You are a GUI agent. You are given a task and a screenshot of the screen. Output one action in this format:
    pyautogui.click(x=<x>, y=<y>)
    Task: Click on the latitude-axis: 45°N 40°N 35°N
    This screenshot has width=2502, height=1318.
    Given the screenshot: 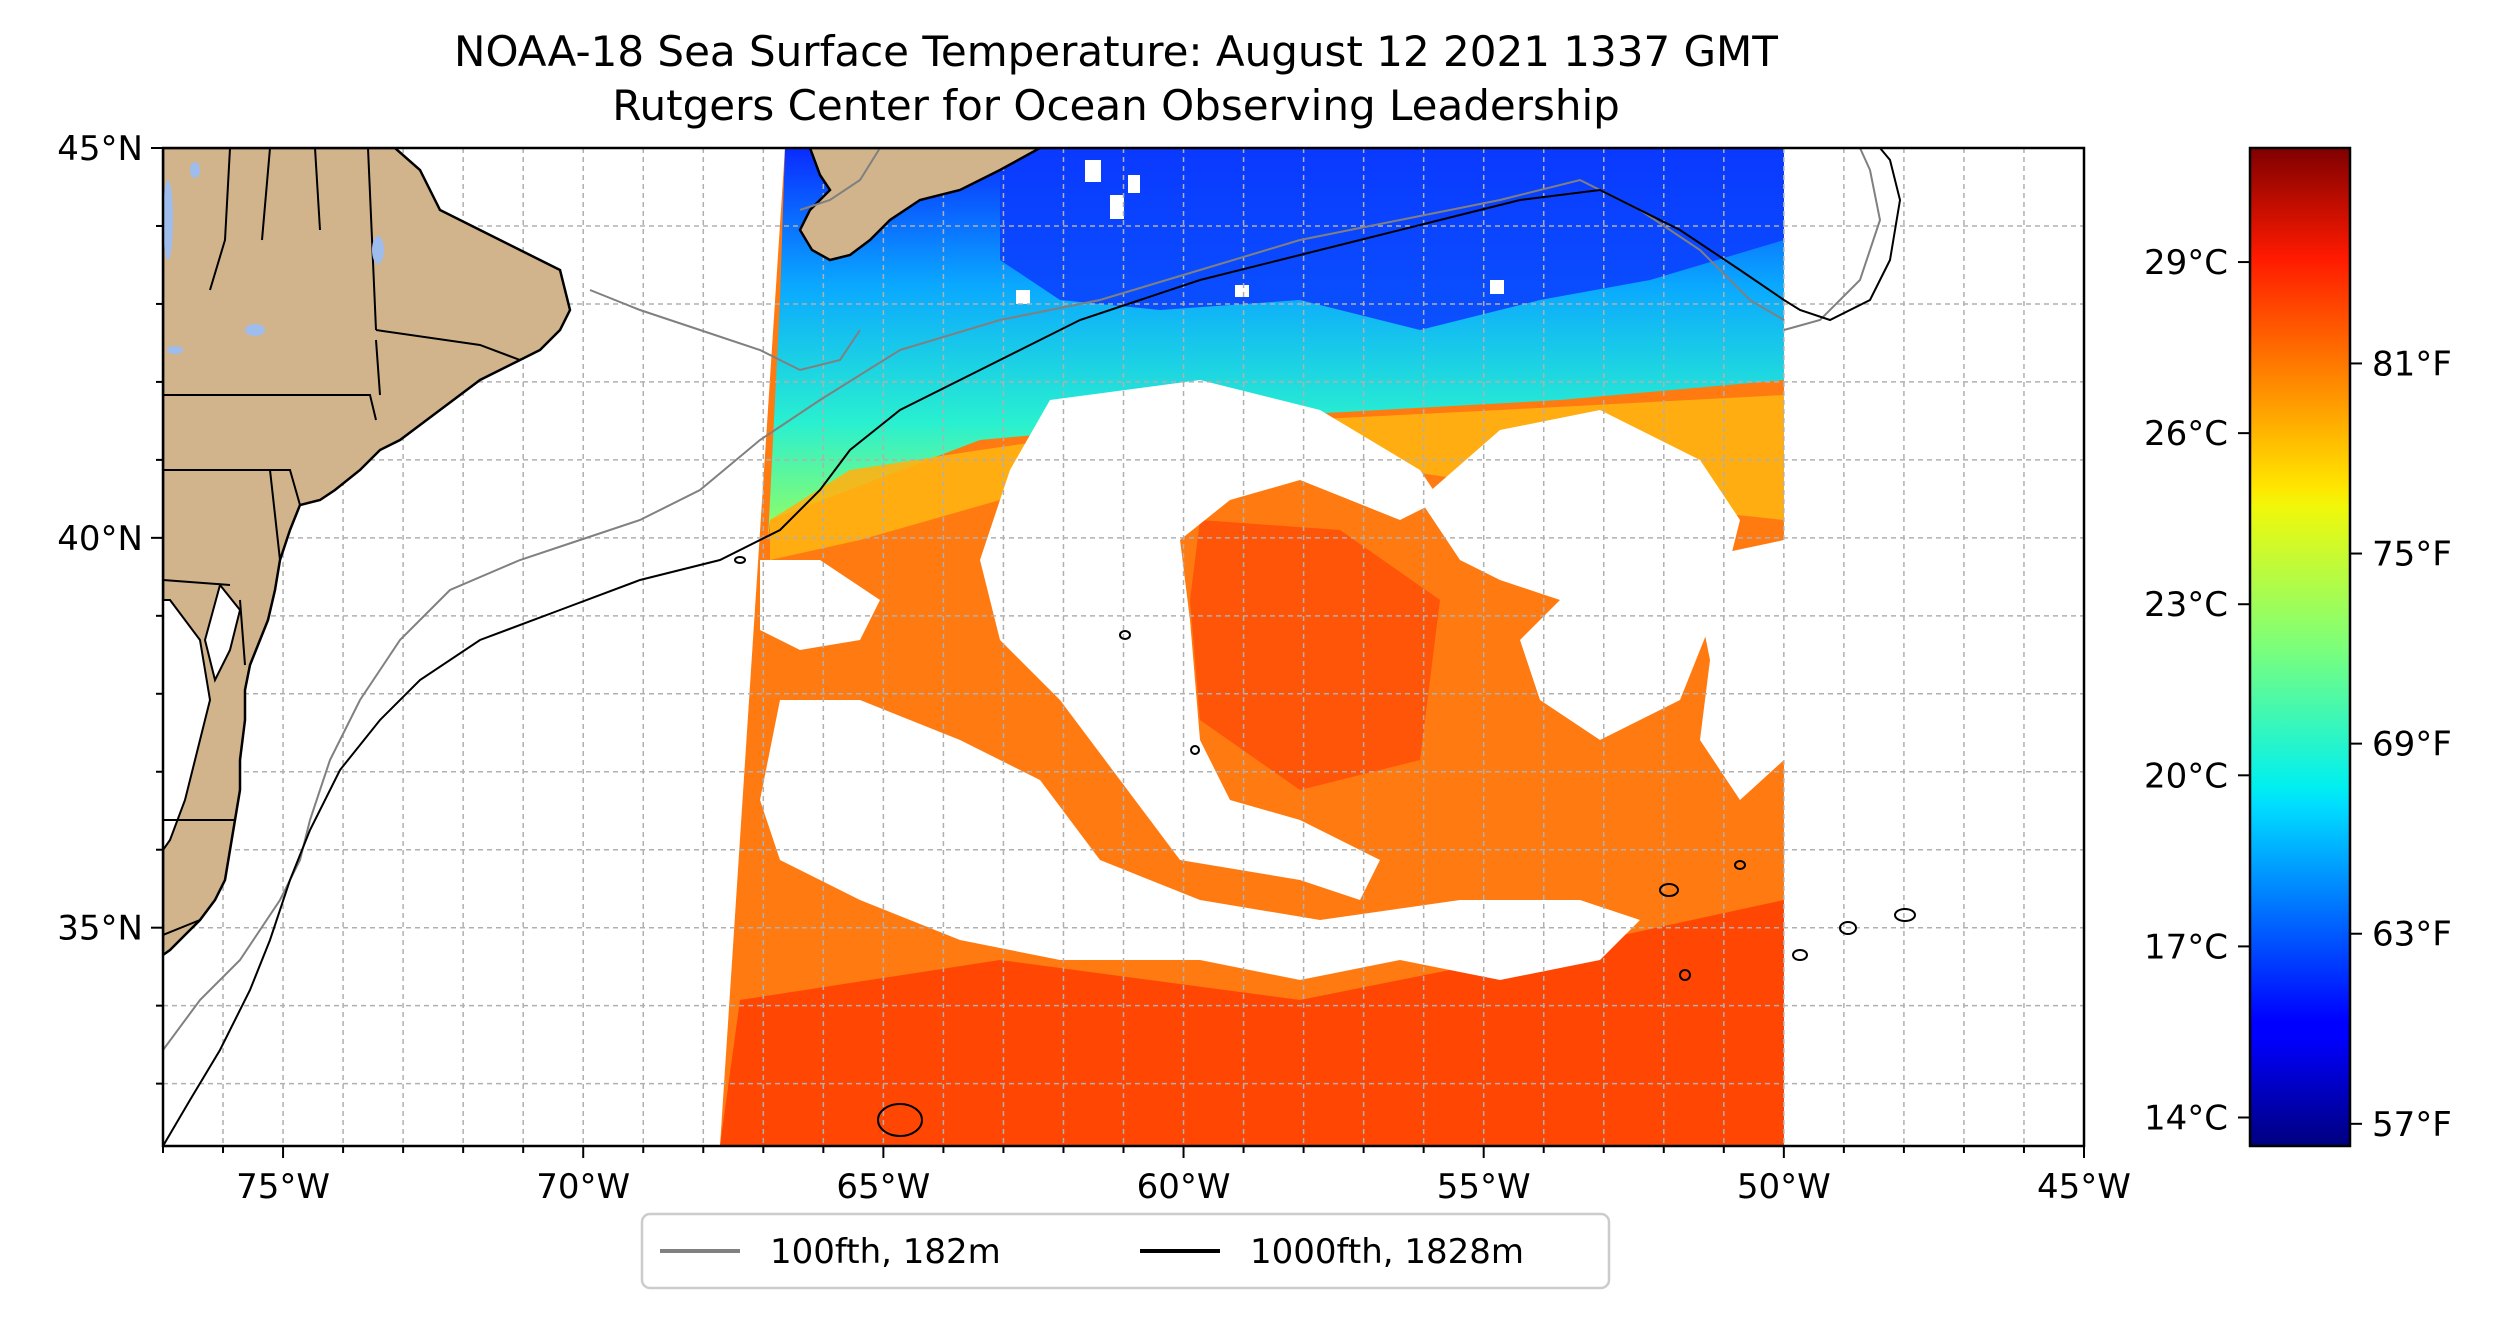 What is the action you would take?
    pyautogui.click(x=110, y=607)
    